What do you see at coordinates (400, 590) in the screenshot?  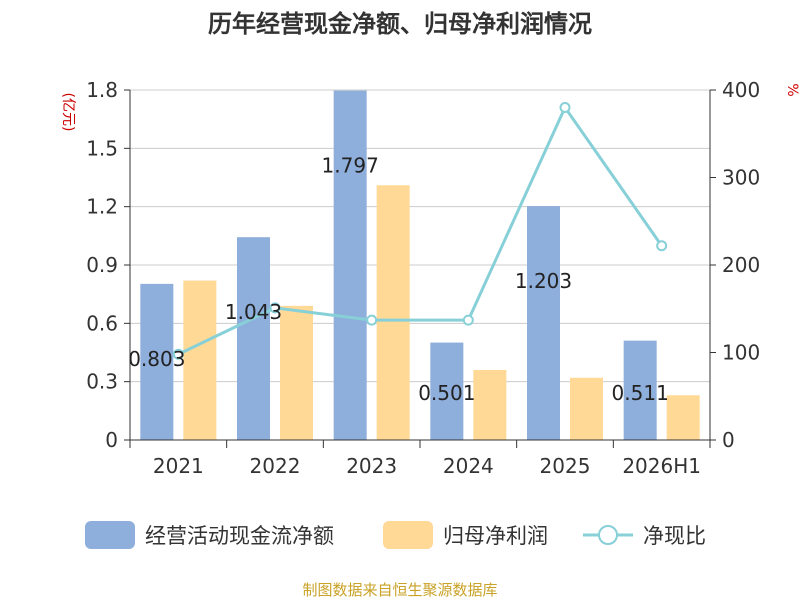 I see `data-source-note: 制图数据来自恒生聚源数据库` at bounding box center [400, 590].